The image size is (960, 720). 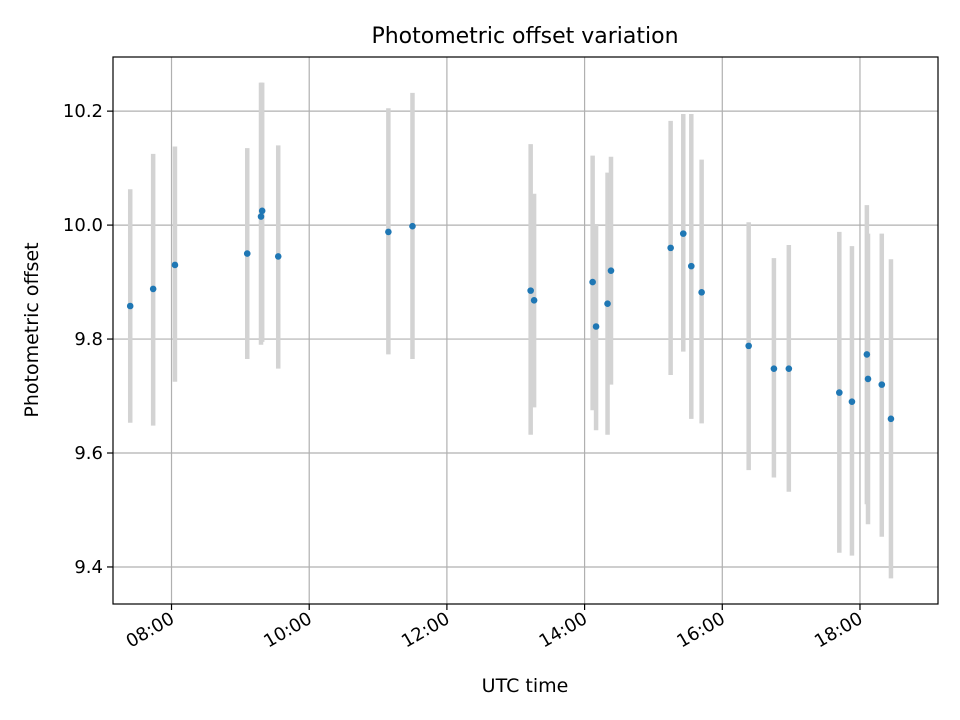 I want to click on x-axis-label: UTC time, so click(x=525, y=686).